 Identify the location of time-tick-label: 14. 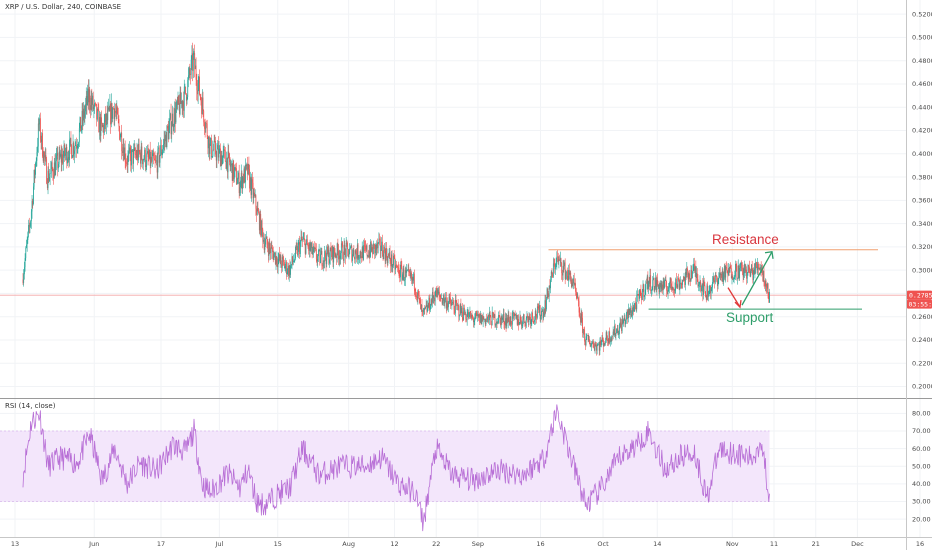
(657, 544).